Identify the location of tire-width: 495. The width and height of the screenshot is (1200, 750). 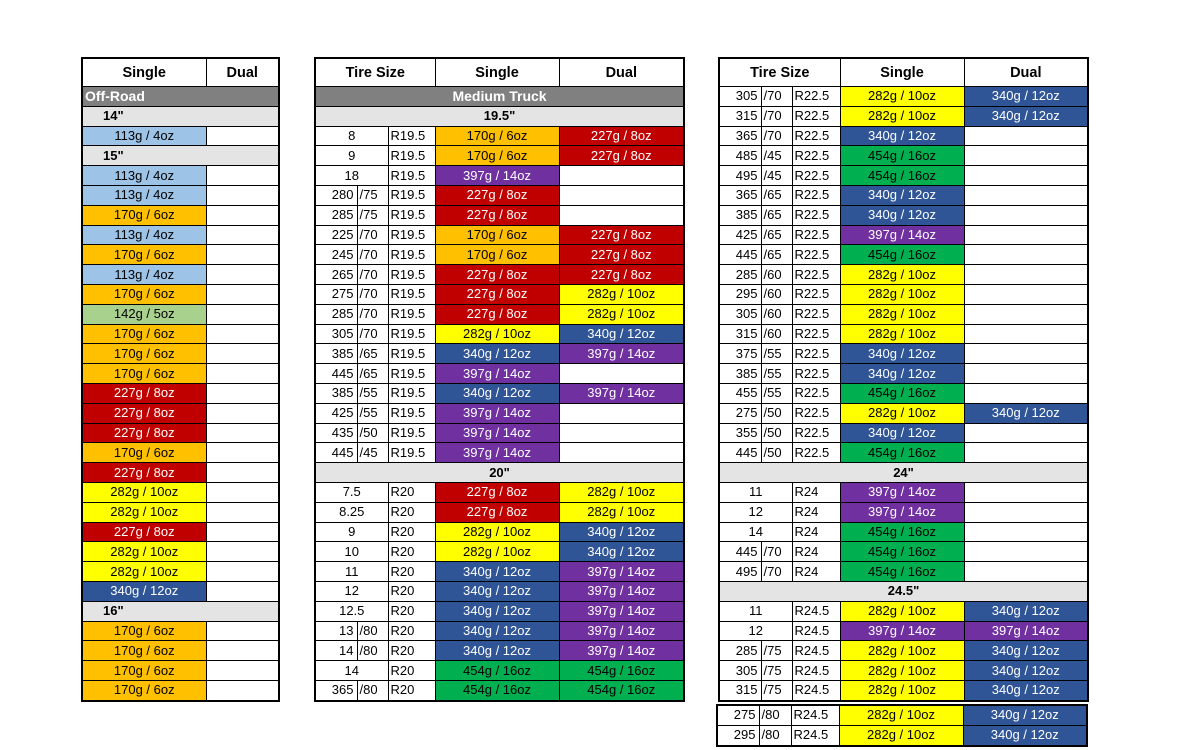
(740, 175).